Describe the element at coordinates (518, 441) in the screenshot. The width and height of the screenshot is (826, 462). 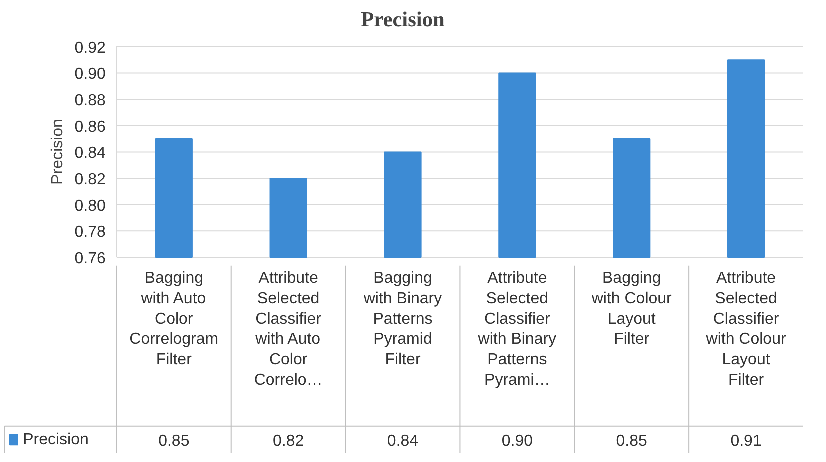
I see `data-label: 0.90` at that location.